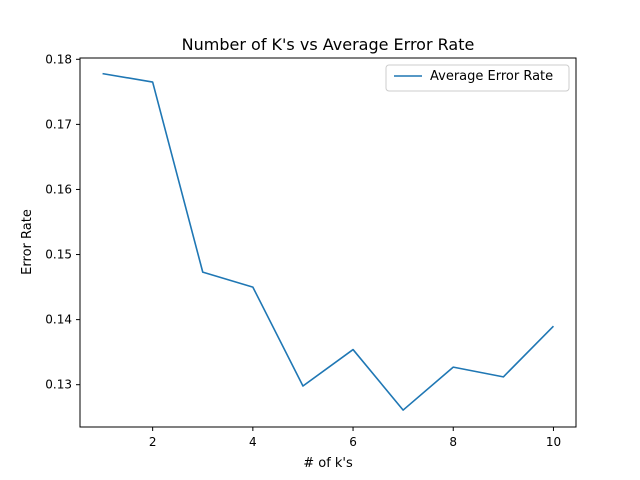 This screenshot has width=640, height=480. I want to click on x-tick-label: 10, so click(553, 442).